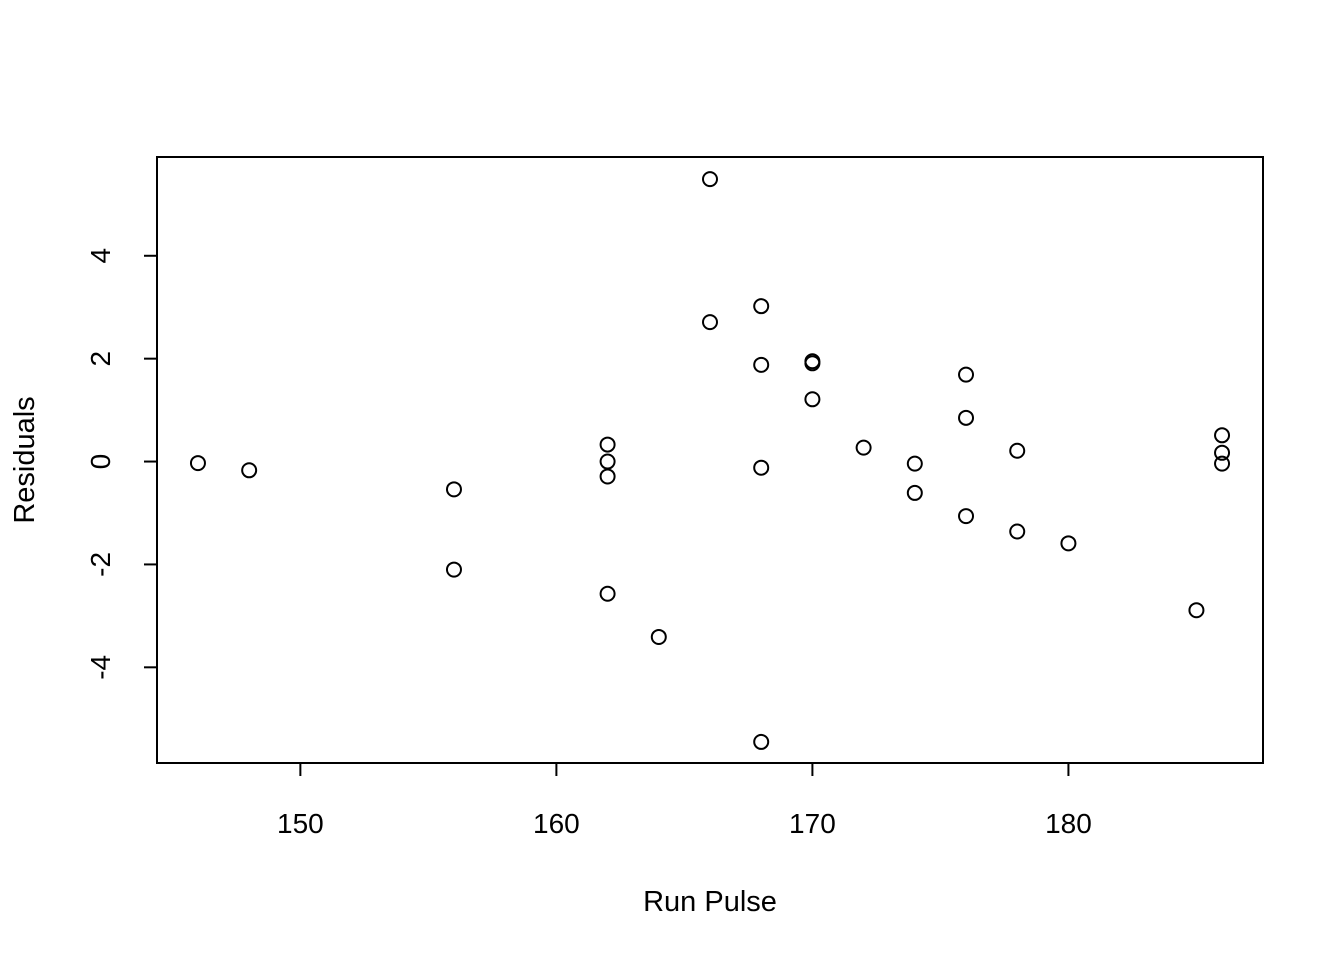 The image size is (1344, 960). Describe the element at coordinates (100, 564) in the screenshot. I see `y-tick-label: -2` at that location.